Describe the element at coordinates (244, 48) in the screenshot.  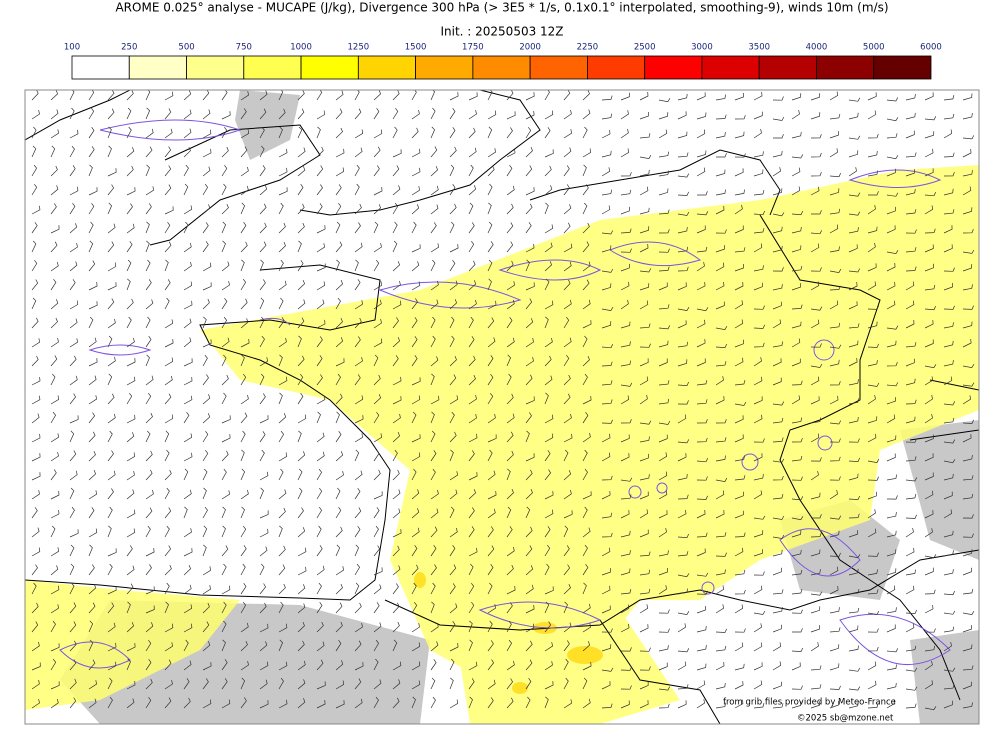
I see `colorbar-tick-label: 750` at that location.